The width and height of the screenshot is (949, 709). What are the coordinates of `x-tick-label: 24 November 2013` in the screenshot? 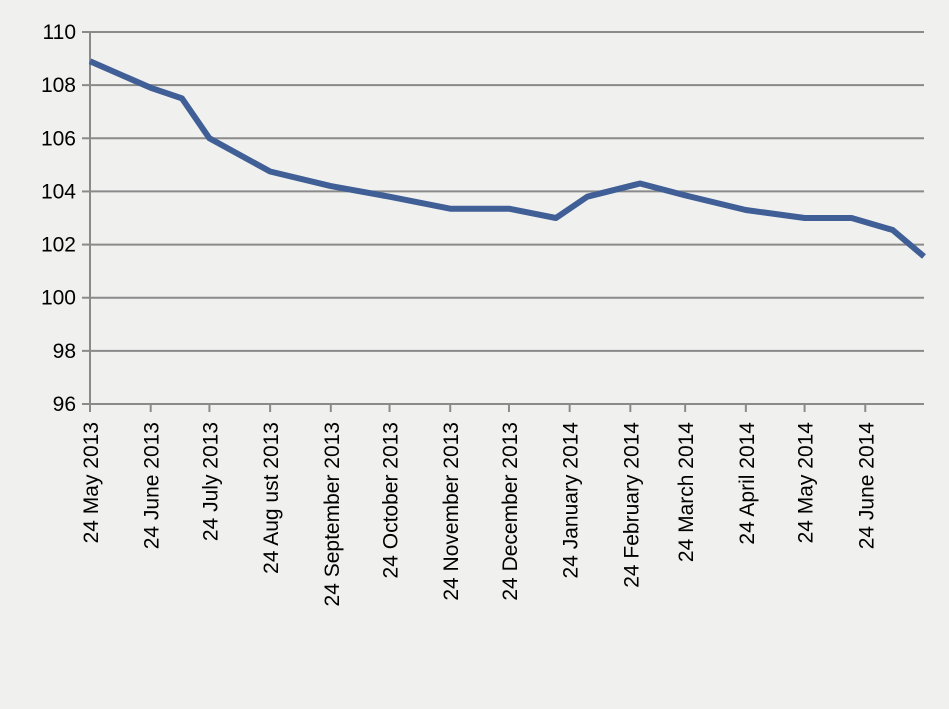 It's located at (451, 511).